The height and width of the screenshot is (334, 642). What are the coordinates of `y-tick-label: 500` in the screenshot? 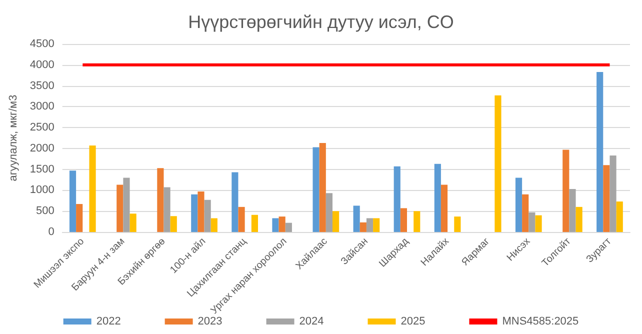 It's located at (45, 211).